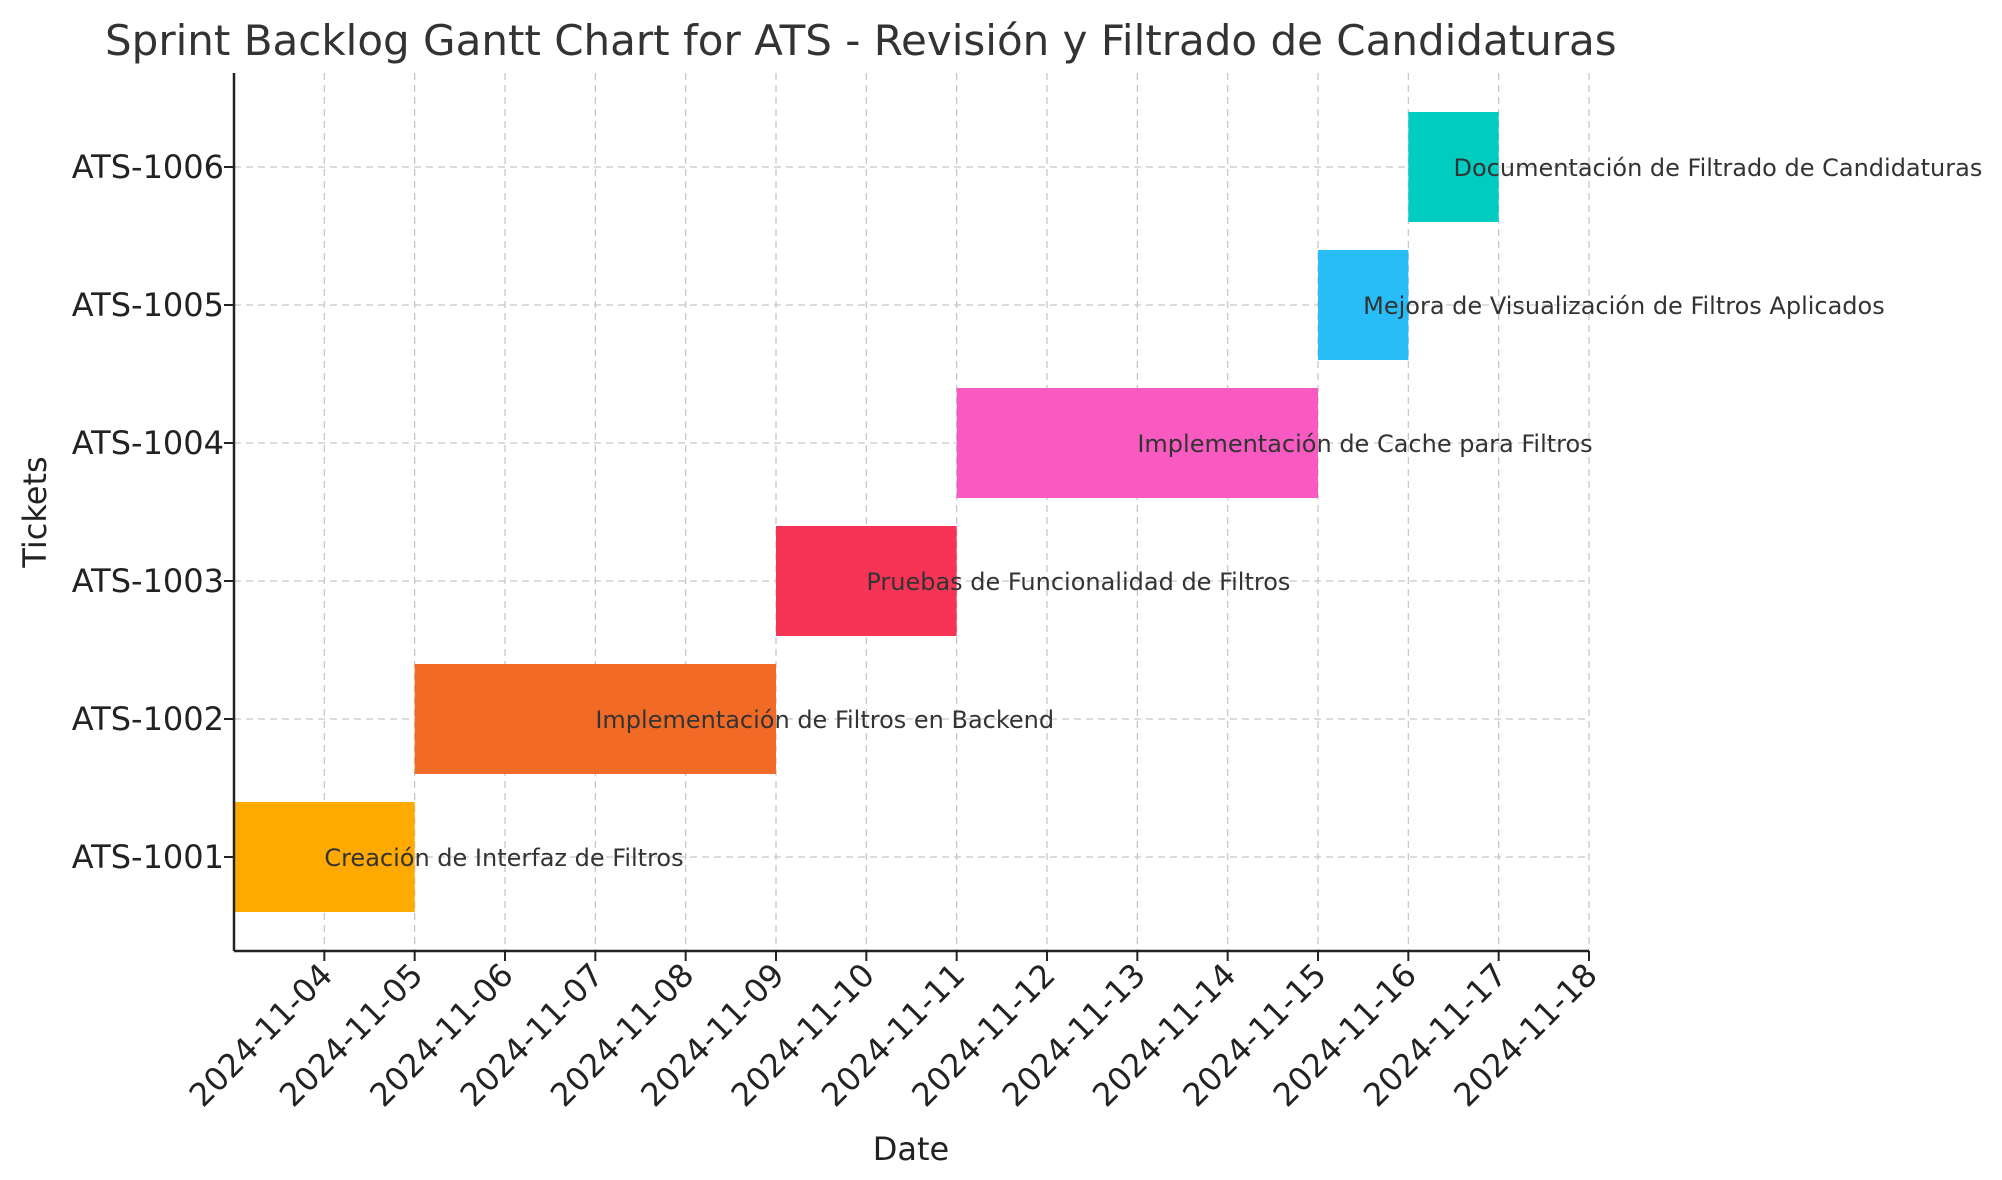 The height and width of the screenshot is (1180, 2002). Describe the element at coordinates (148, 167) in the screenshot. I see `y-tick-label: ATS-1006` at that location.